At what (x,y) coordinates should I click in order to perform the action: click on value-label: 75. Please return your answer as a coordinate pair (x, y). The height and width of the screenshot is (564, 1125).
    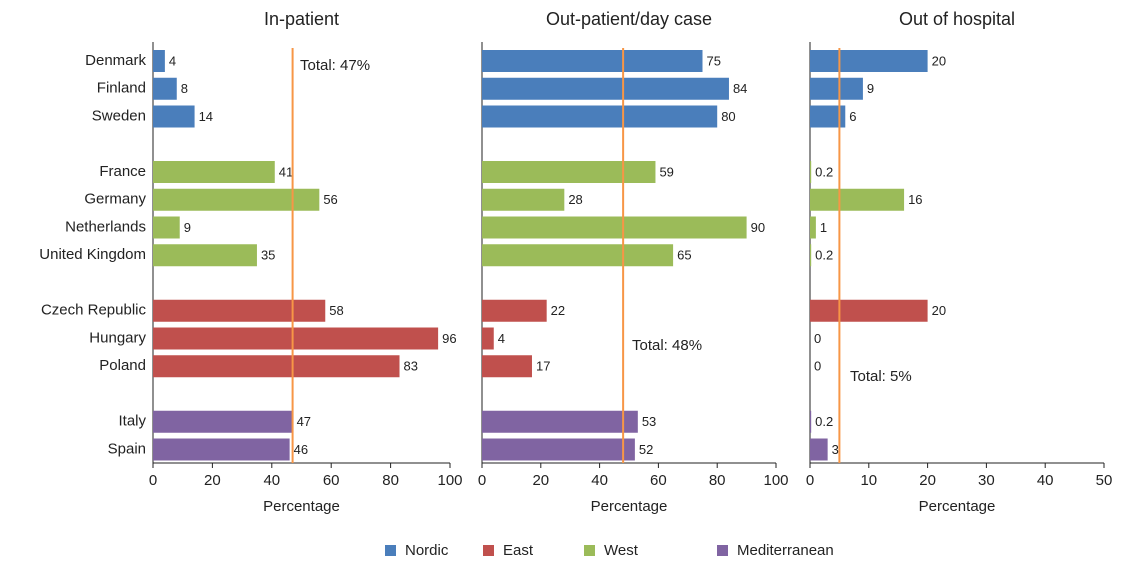
    Looking at the image, I should click on (714, 60).